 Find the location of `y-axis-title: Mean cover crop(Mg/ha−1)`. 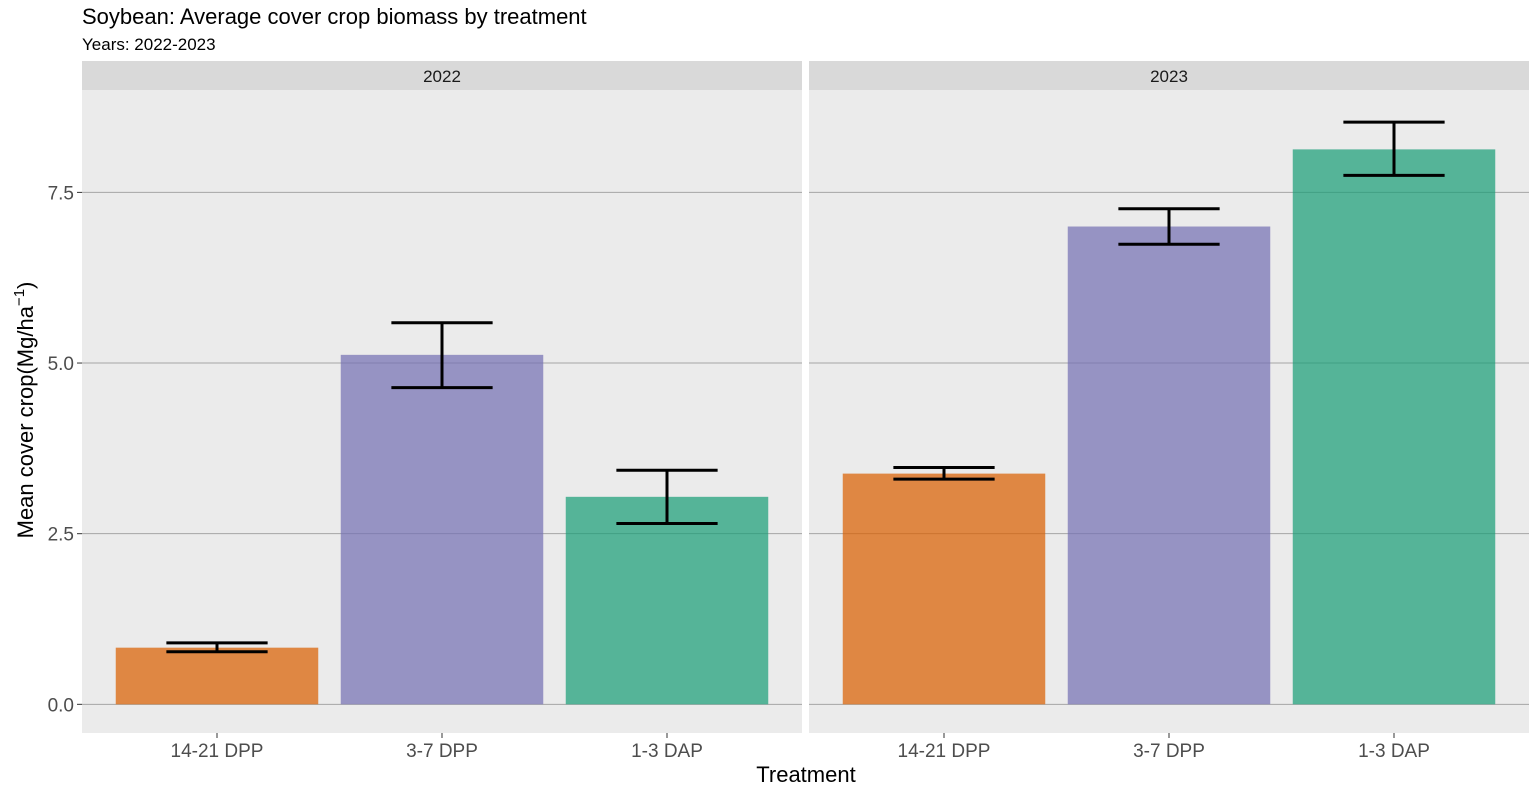

y-axis-title: Mean cover crop(Mg/ha−1) is located at coordinates (24, 410).